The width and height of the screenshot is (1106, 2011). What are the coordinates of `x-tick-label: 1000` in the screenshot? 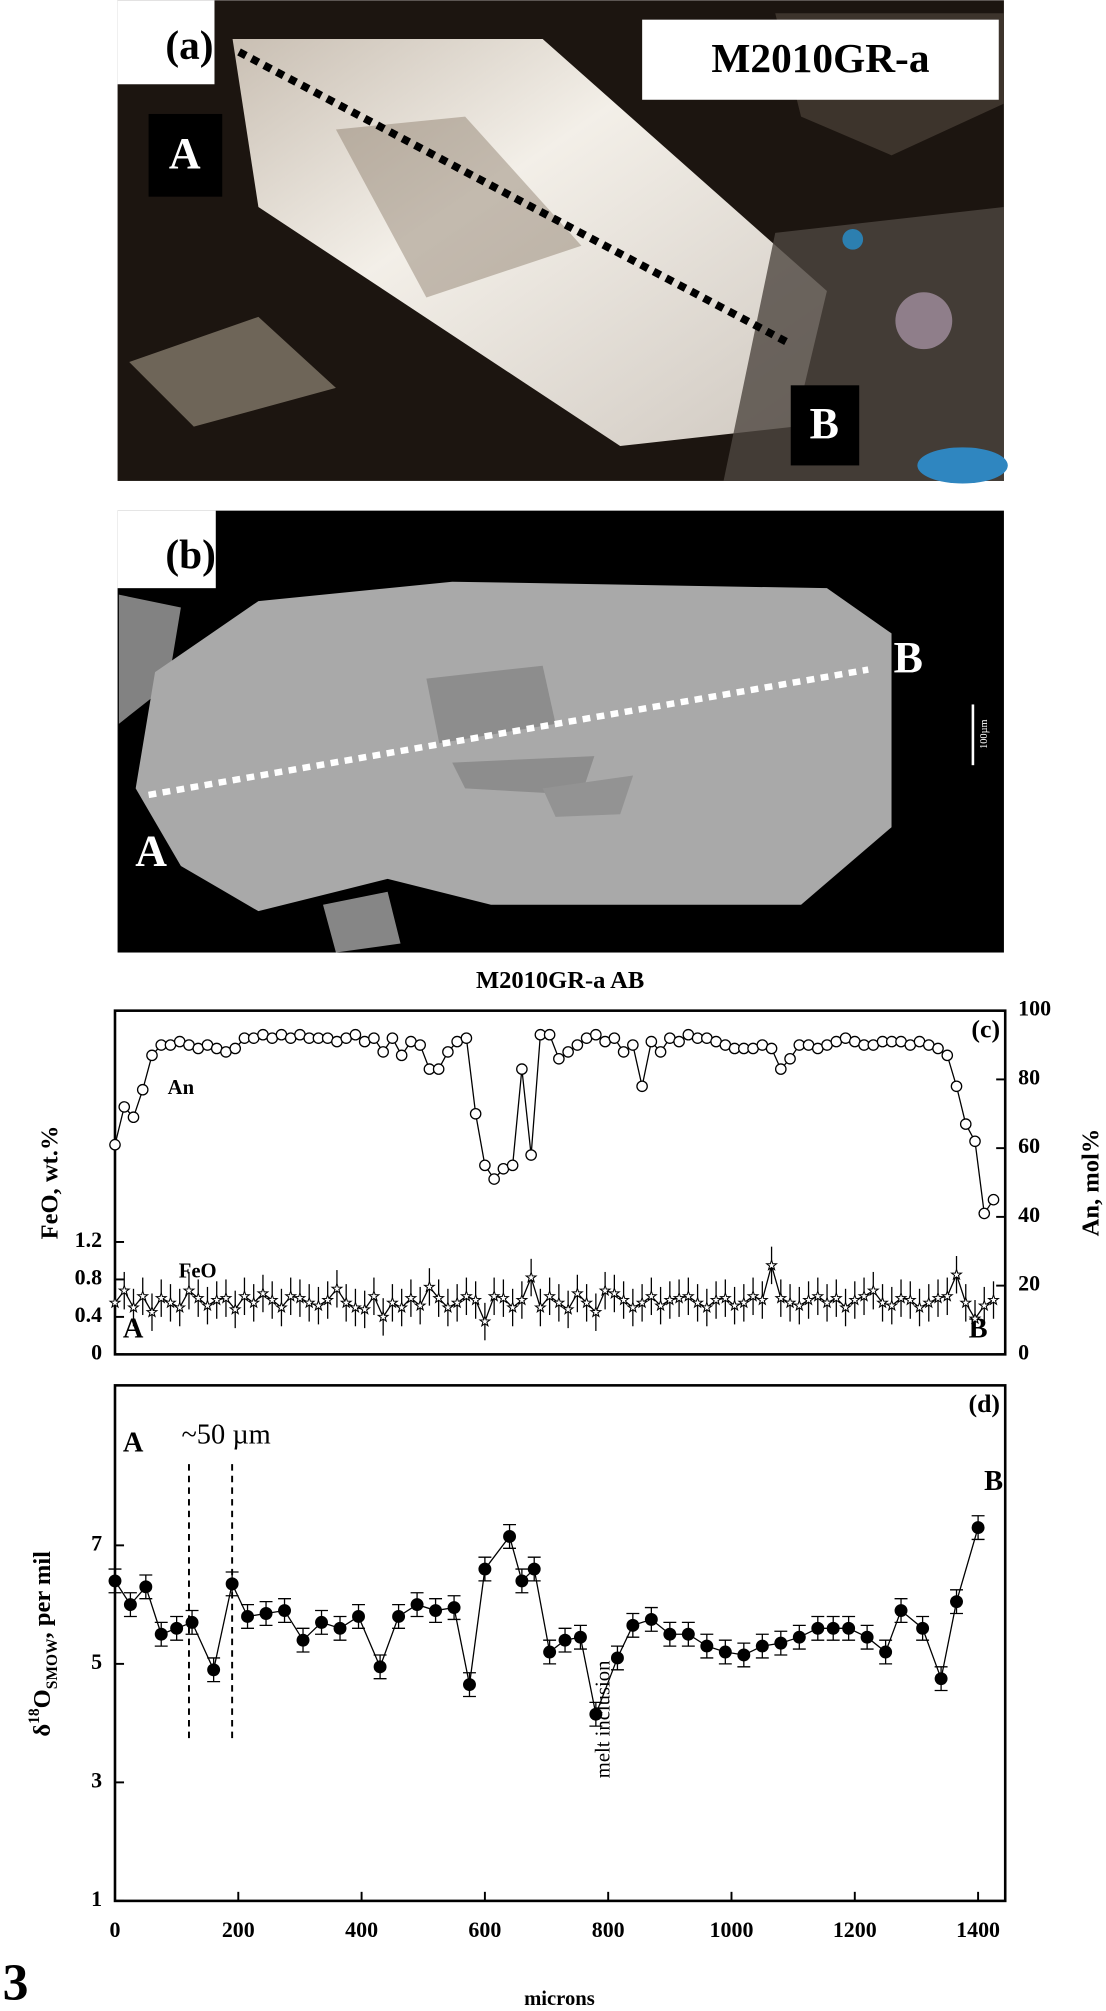 It's located at (732, 1929).